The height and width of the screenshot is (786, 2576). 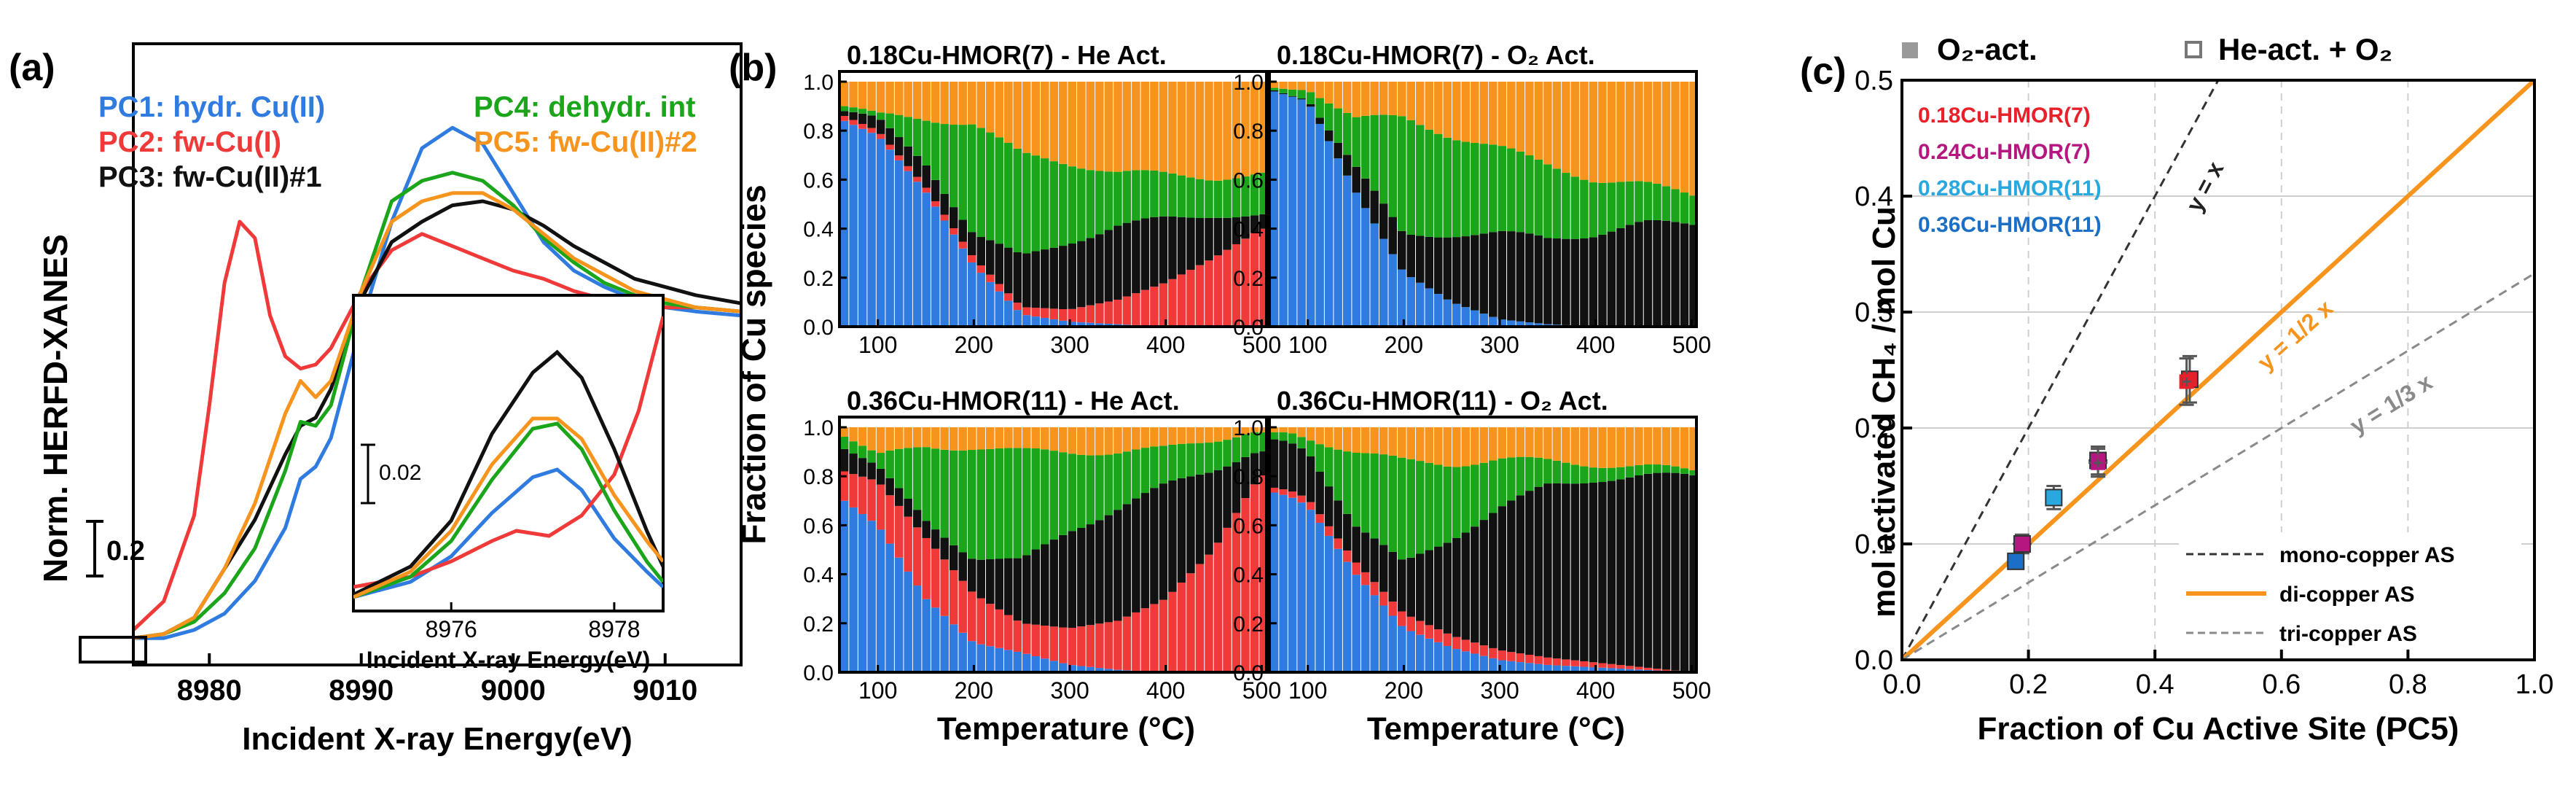 What do you see at coordinates (1910, 50) in the screenshot?
I see `legend-o2-act-marker` at bounding box center [1910, 50].